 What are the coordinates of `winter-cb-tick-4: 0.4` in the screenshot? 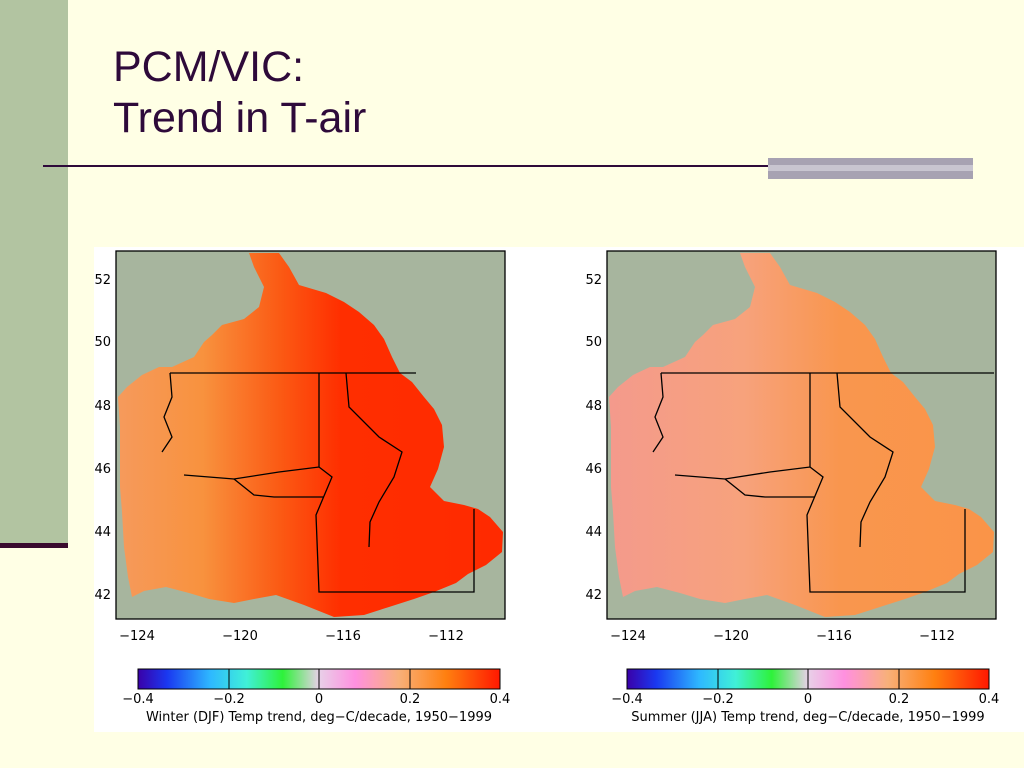 It's located at (500, 699).